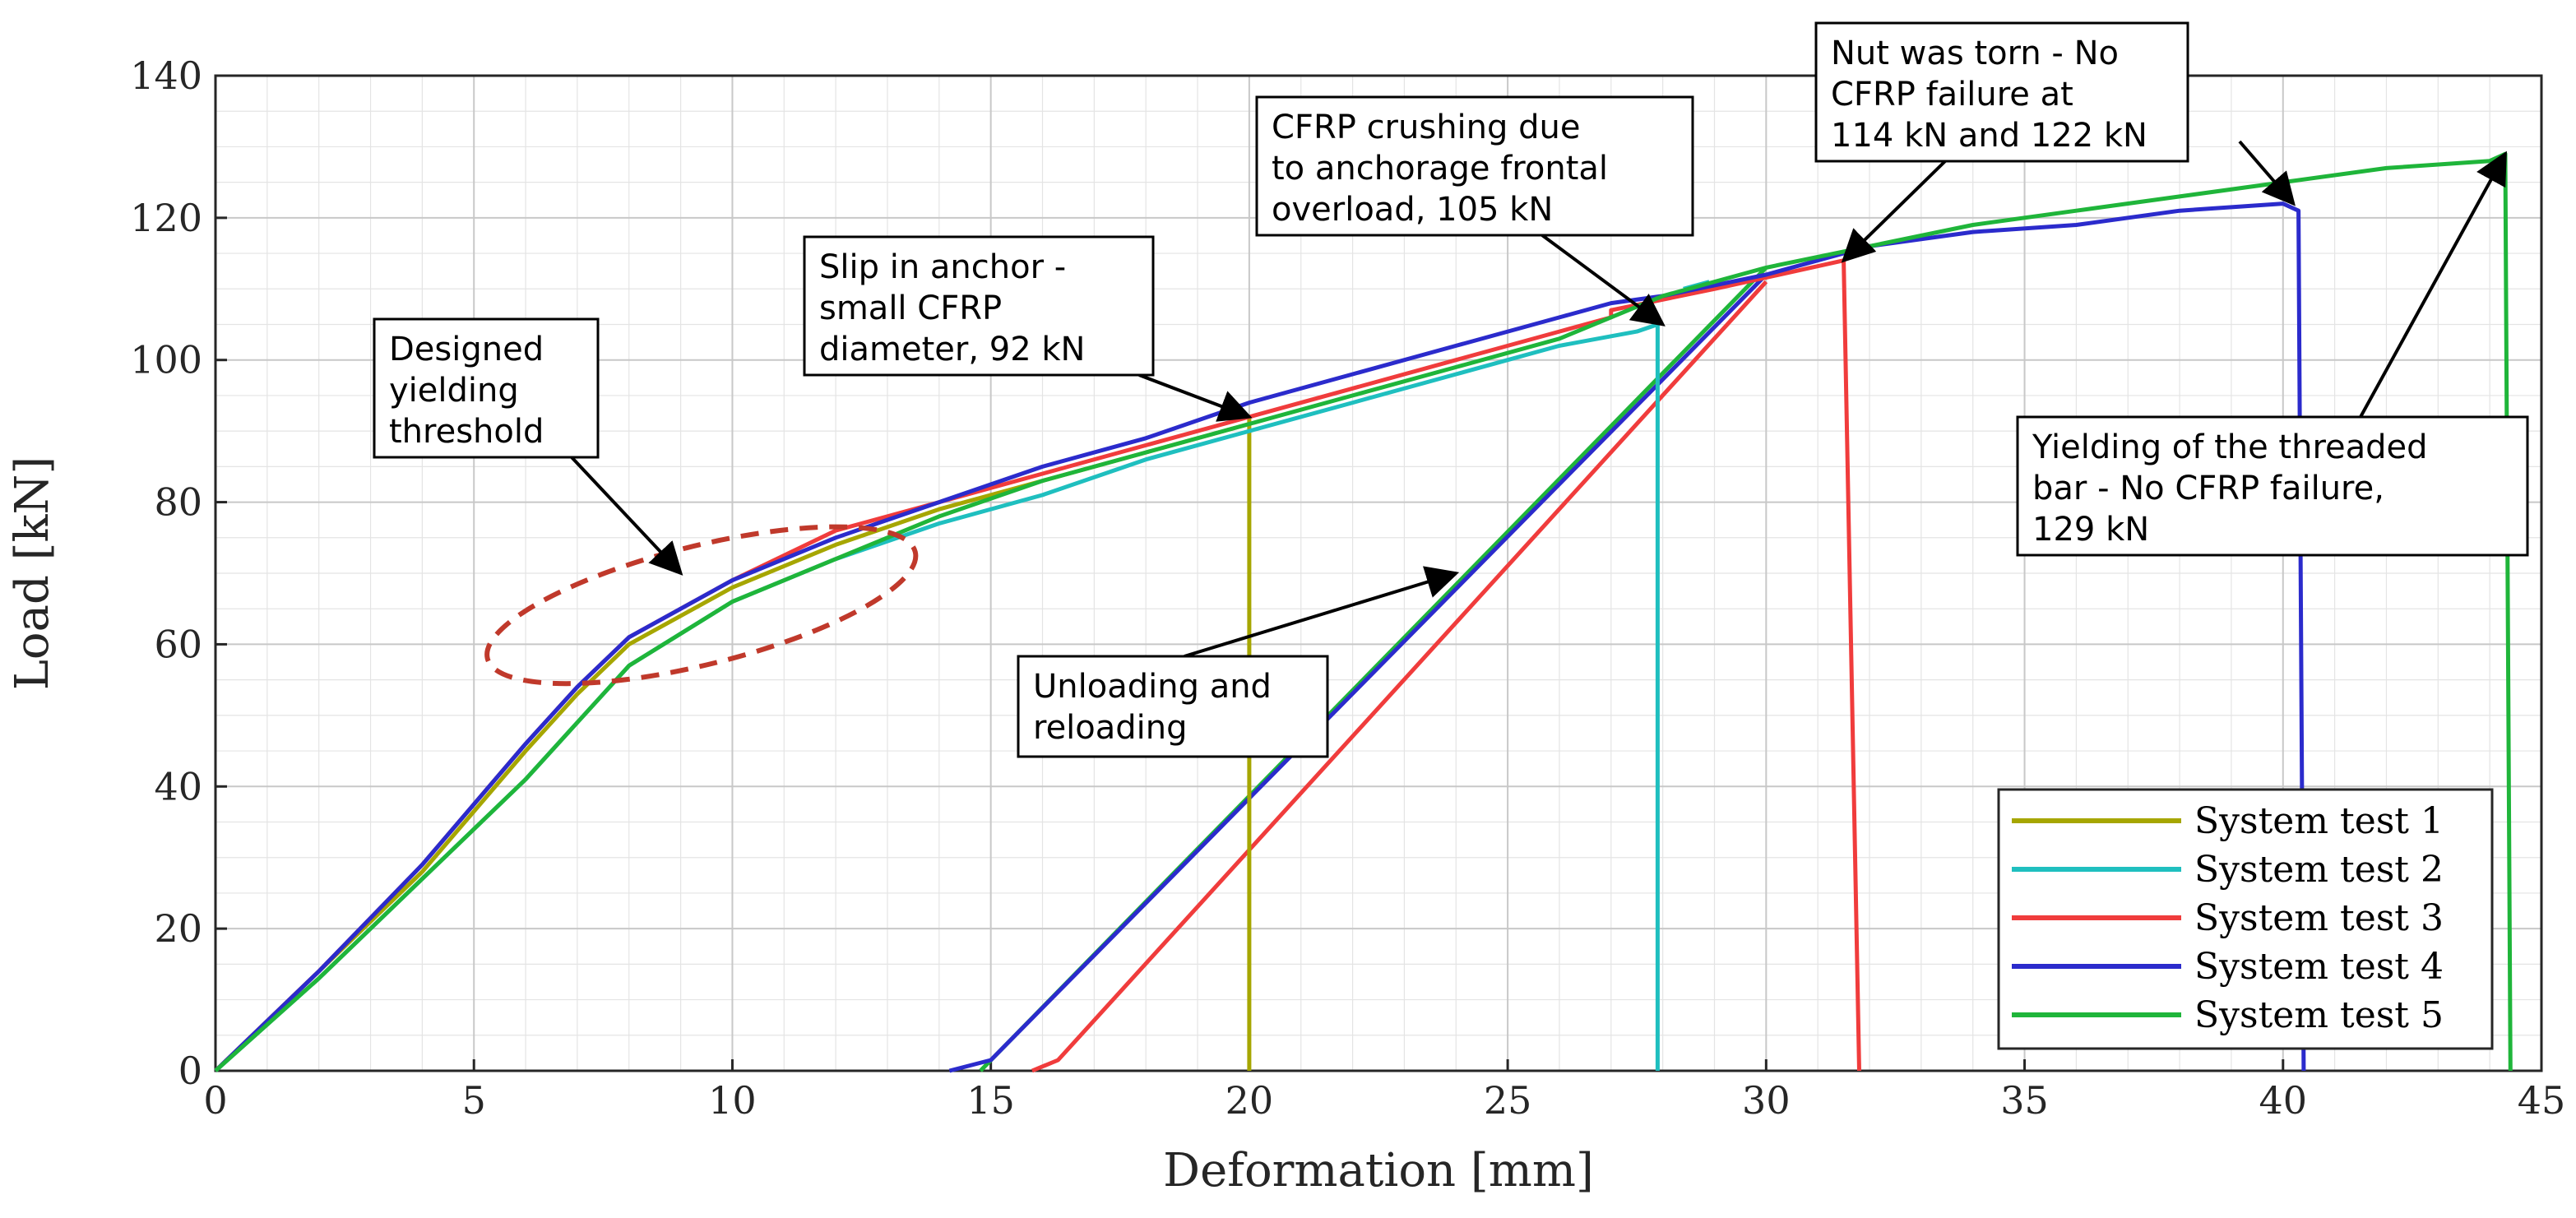 The image size is (2576, 1218). What do you see at coordinates (178, 502) in the screenshot?
I see `y-tick-label: 80` at bounding box center [178, 502].